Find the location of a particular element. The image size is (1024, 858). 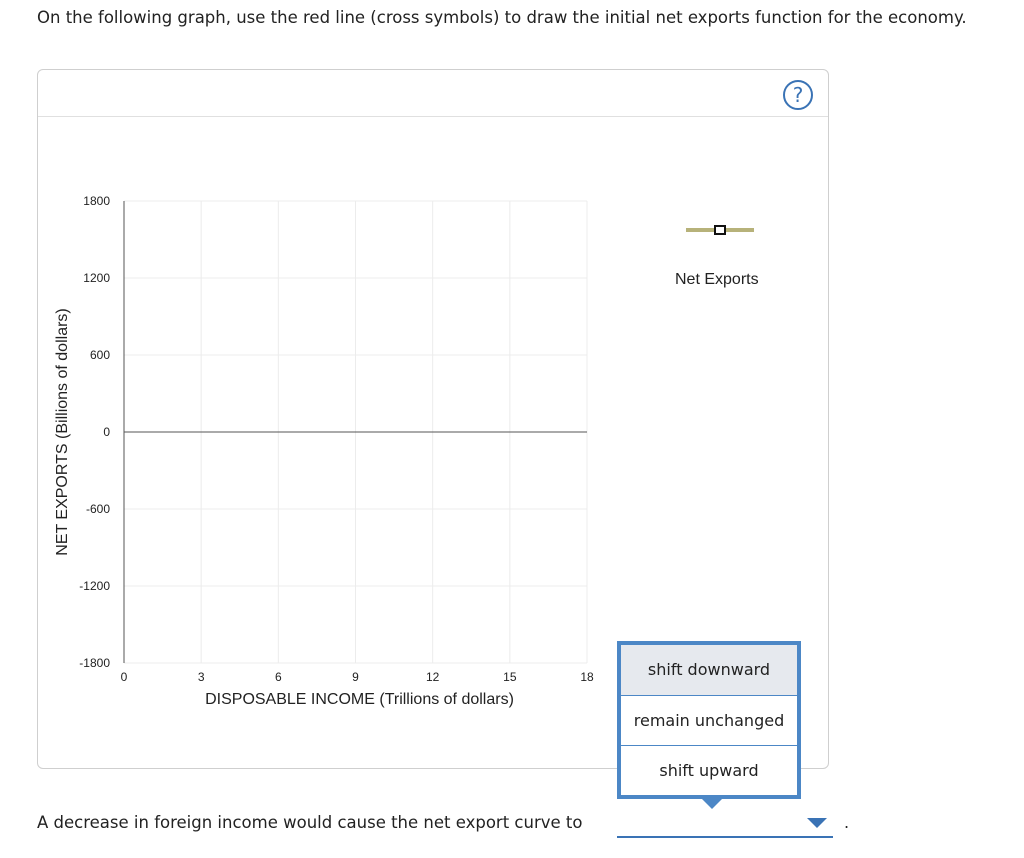

y-tick-label: -1200 is located at coordinates (94, 586).